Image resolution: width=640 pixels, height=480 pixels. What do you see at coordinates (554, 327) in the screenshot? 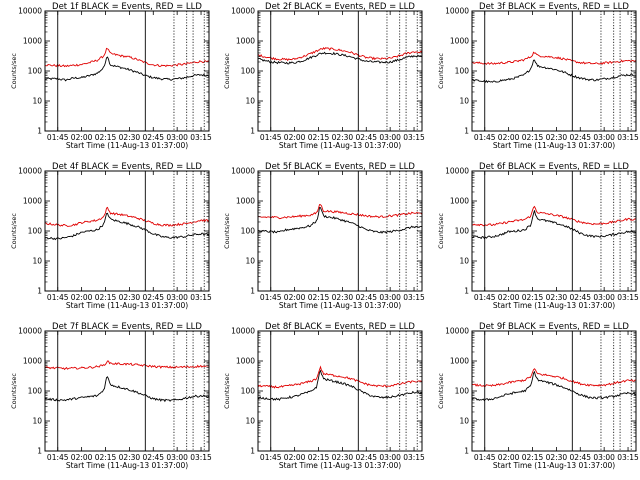
I see `panel-title: Det 9f BLACK = Events, RED = LLD` at bounding box center [554, 327].